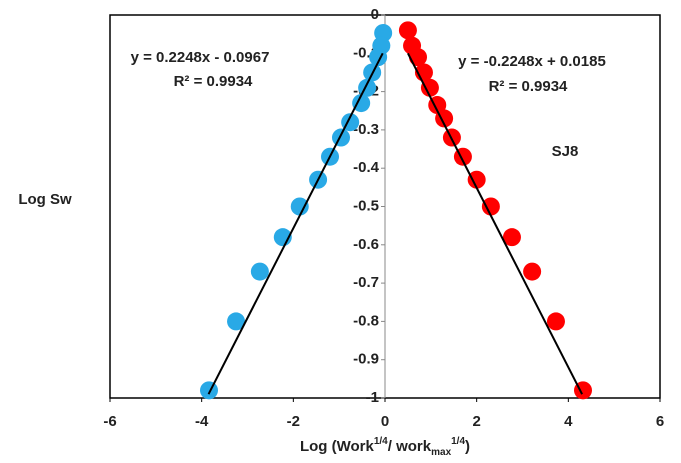 Image resolution: width=681 pixels, height=463 pixels. I want to click on y-tick-label: -0.4, so click(366, 167).